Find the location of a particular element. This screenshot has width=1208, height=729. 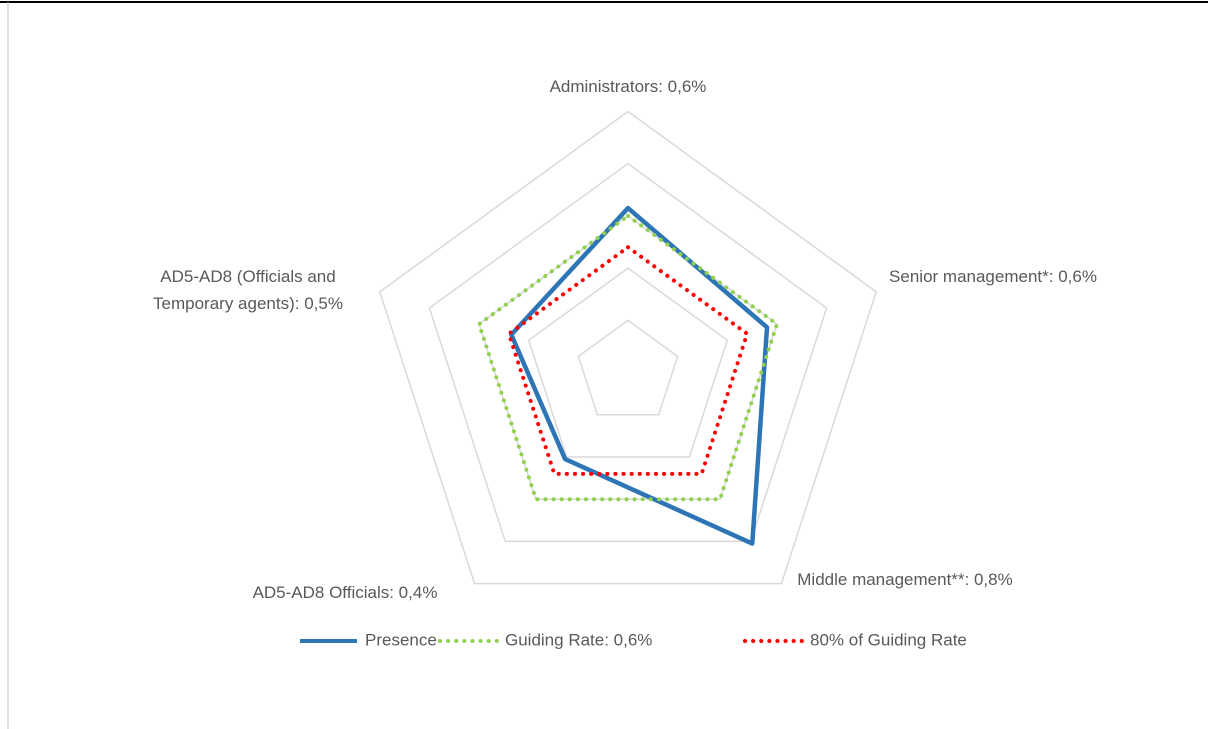

category-label: Administrators: 0,6% is located at coordinates (628, 86).